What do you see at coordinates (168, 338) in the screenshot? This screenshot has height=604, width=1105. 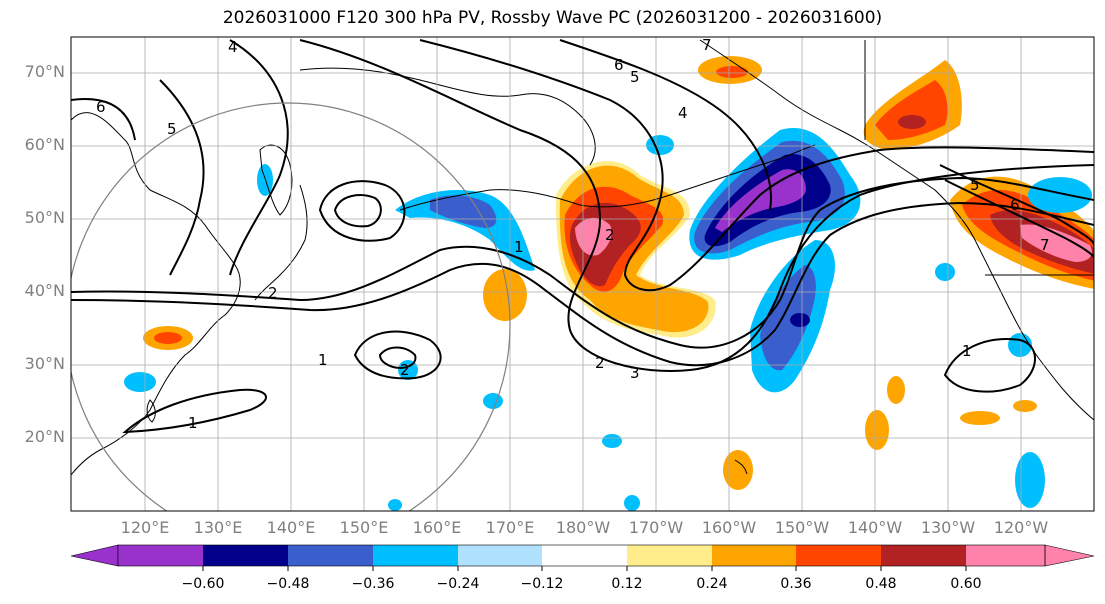 I see `positive-anomaly-korea-core` at bounding box center [168, 338].